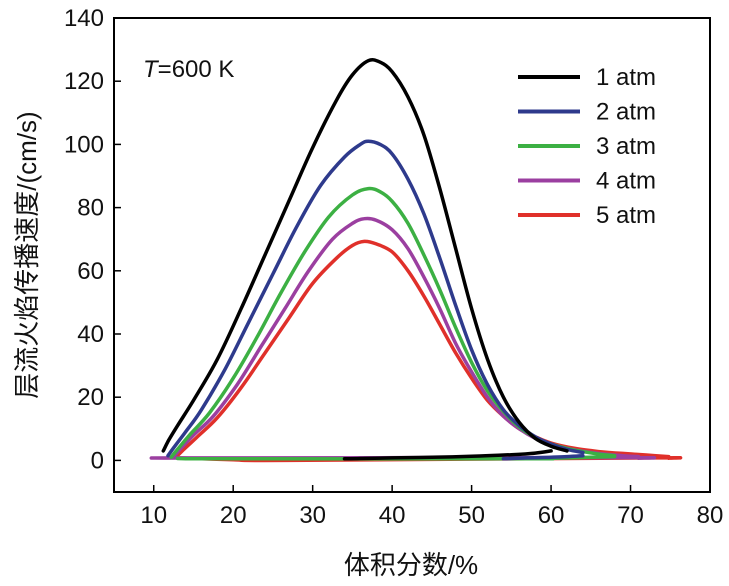 This screenshot has width=729, height=586. What do you see at coordinates (84, 18) in the screenshot?
I see `y-tick-label: 140` at bounding box center [84, 18].